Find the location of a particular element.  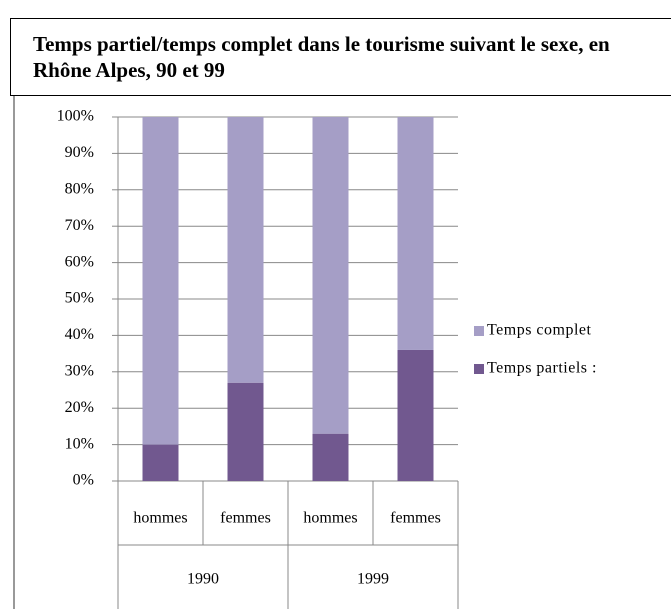

y-tick-label: 0% is located at coordinates (83, 480).